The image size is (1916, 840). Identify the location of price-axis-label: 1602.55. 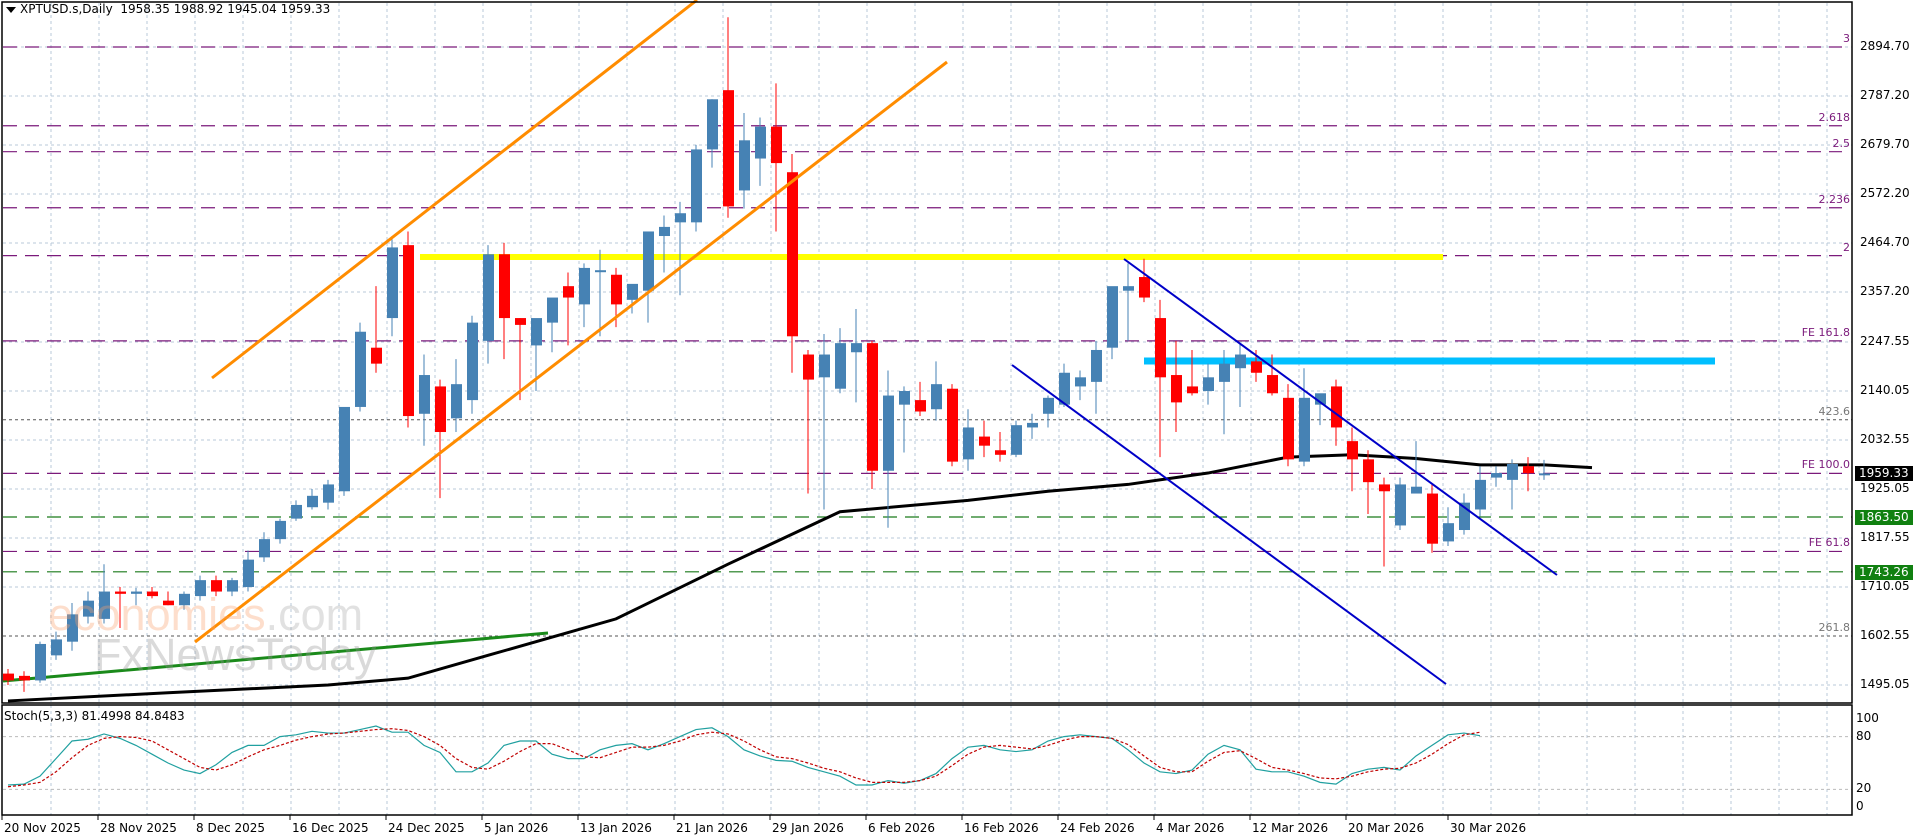
(1885, 634).